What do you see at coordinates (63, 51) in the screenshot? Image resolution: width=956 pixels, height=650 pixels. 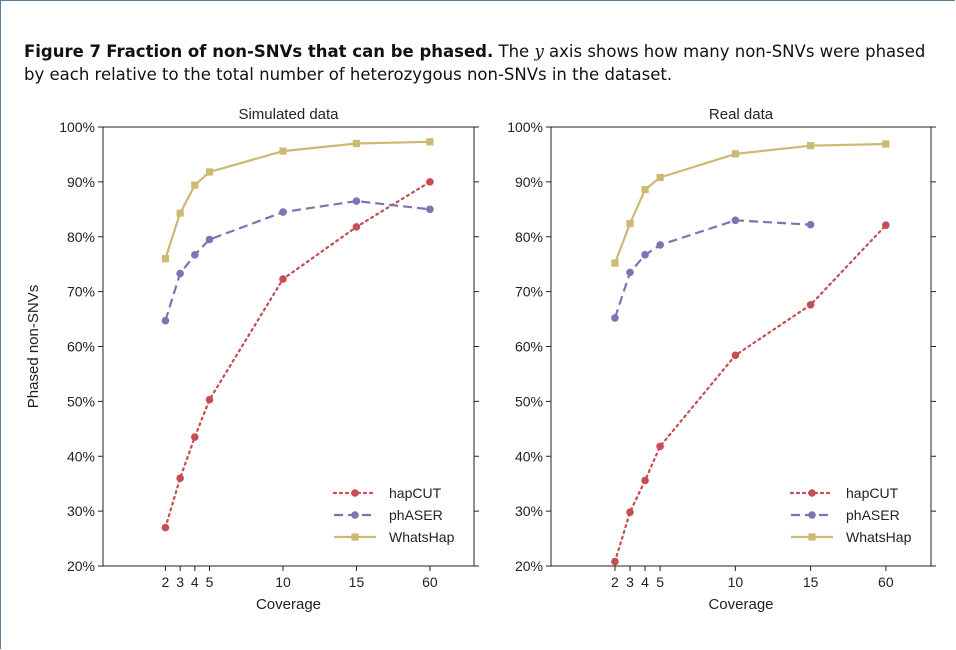 I see `caption-label: Figure 7` at bounding box center [63, 51].